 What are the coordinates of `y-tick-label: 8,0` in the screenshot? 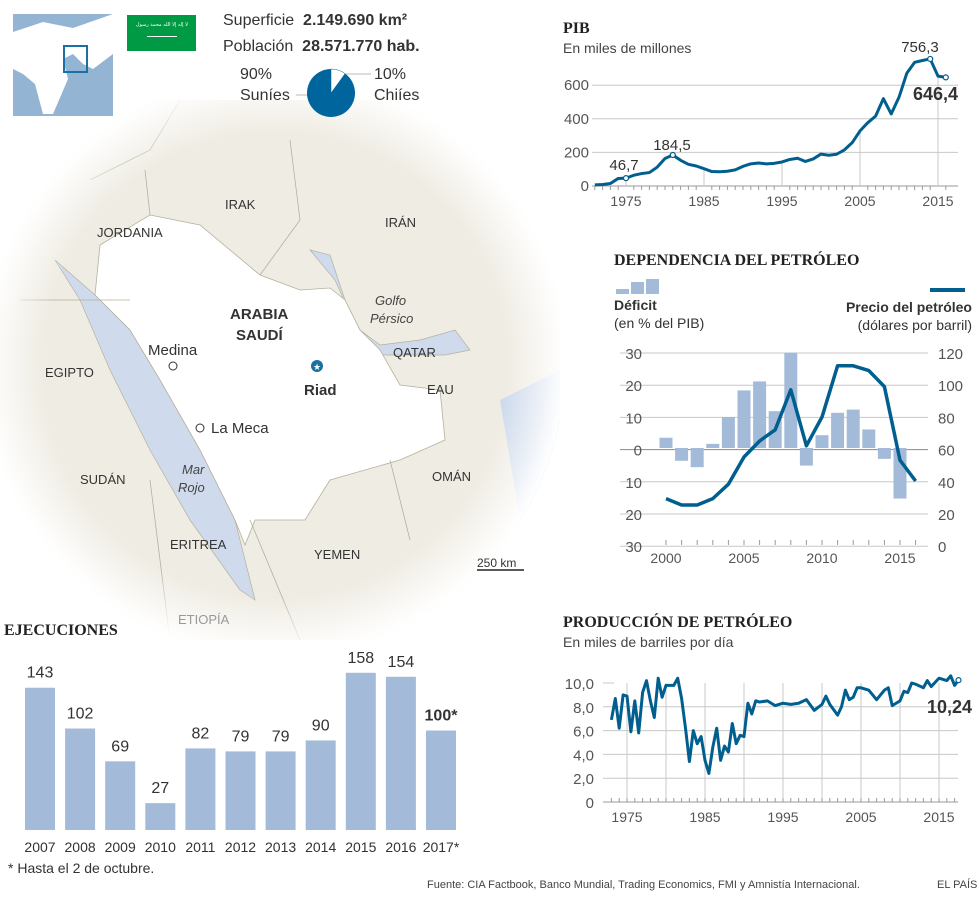 It's located at (583, 708).